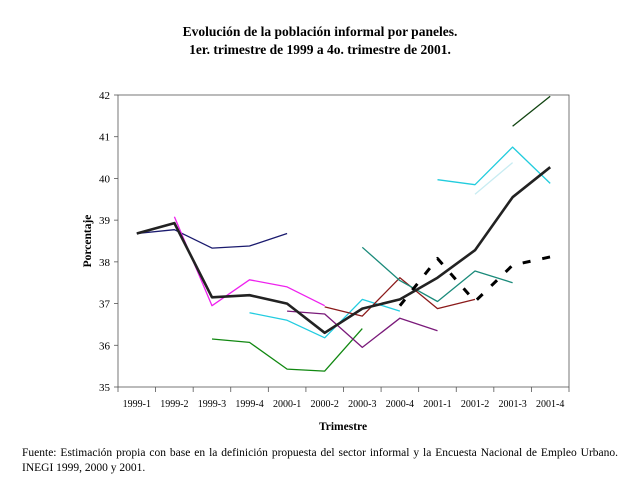 The width and height of the screenshot is (640, 494). Describe the element at coordinates (362, 404) in the screenshot. I see `x-tick-label: 2000-3` at that location.